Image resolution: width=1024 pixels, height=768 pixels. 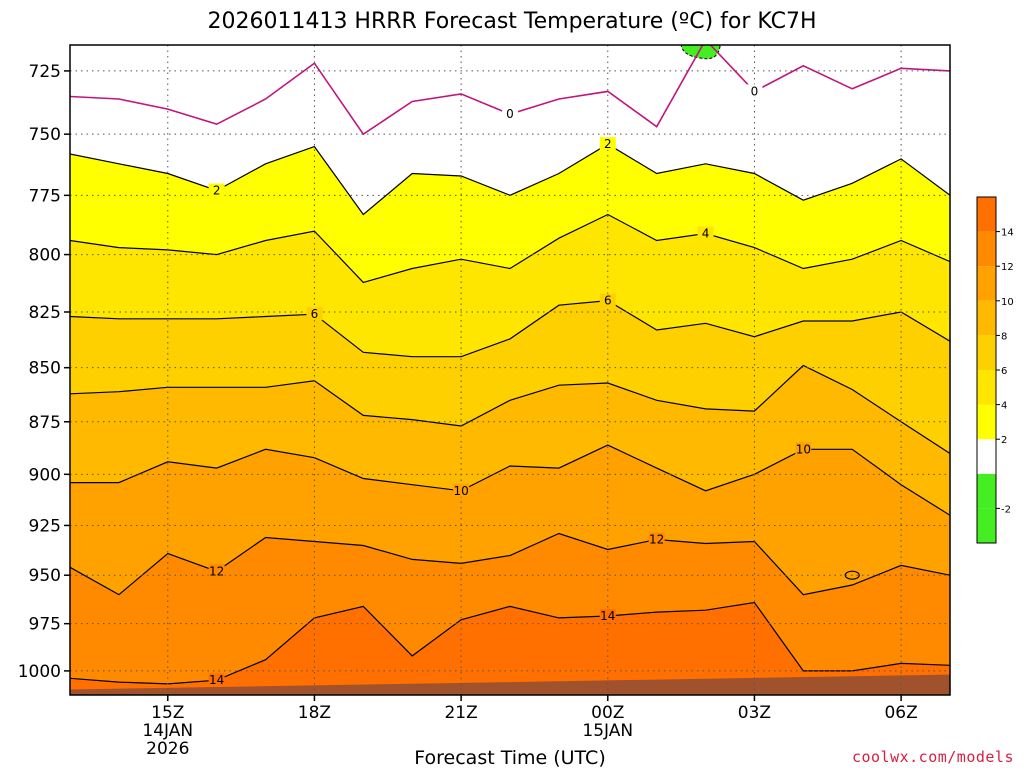 I want to click on colorbar-tick-label: 8, so click(x=1004, y=336).